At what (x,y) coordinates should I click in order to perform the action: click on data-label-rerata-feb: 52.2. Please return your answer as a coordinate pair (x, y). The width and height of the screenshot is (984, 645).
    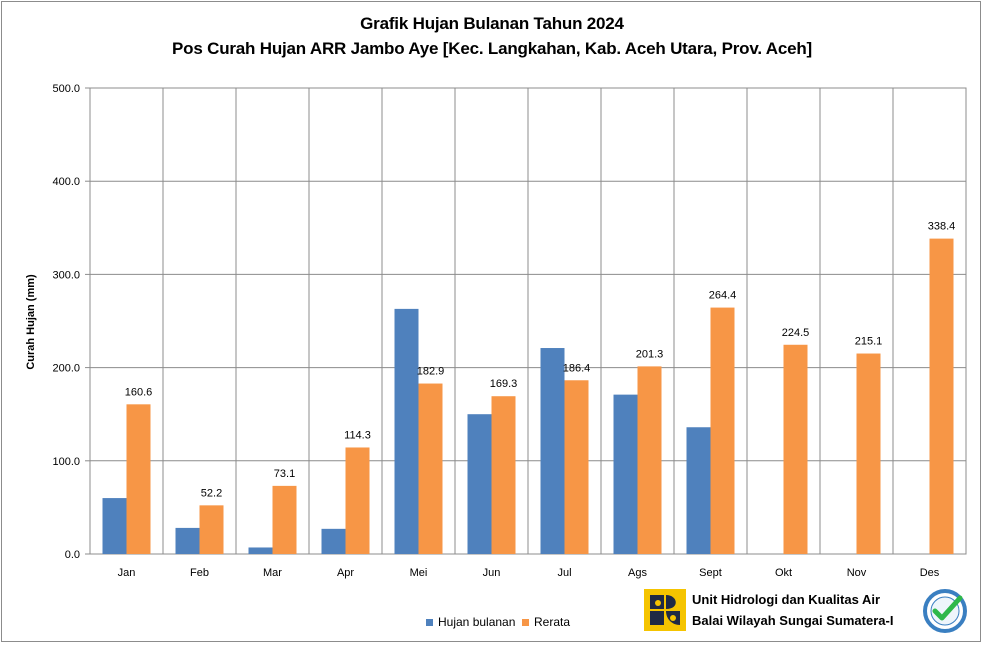
    Looking at the image, I should click on (211, 493).